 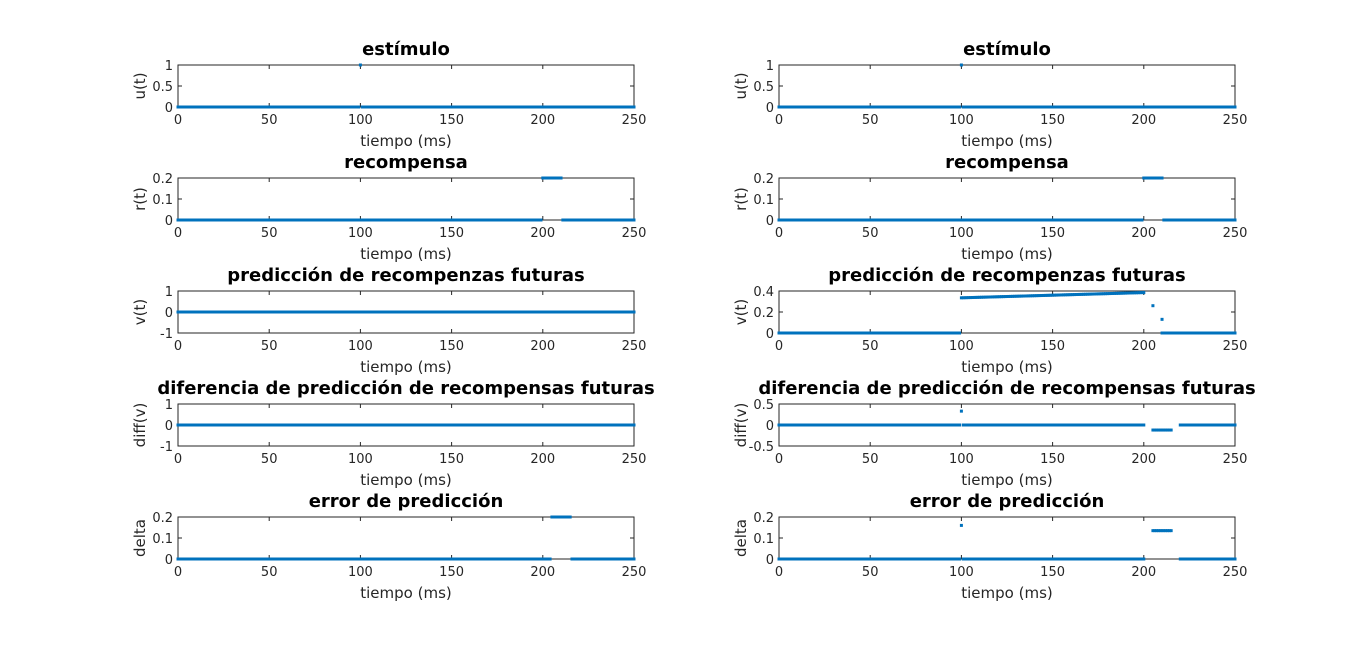 What do you see at coordinates (763, 405) in the screenshot?
I see `y-tick-label: 0.5` at bounding box center [763, 405].